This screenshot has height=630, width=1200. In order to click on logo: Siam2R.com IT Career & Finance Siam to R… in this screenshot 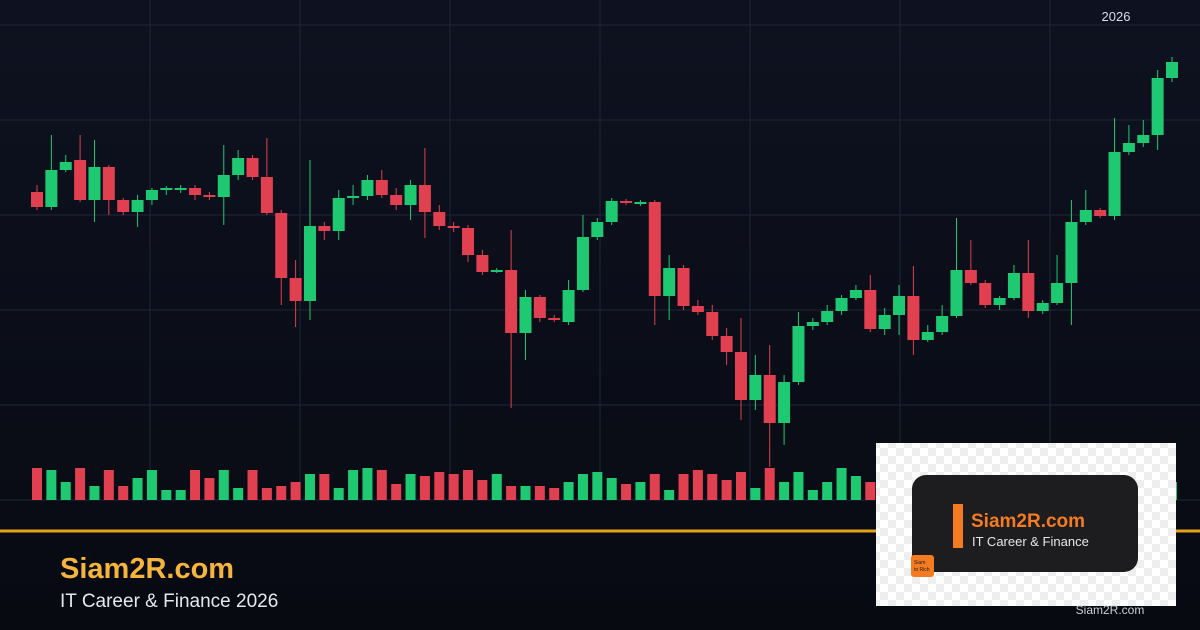, I will do `click(1026, 524)`.